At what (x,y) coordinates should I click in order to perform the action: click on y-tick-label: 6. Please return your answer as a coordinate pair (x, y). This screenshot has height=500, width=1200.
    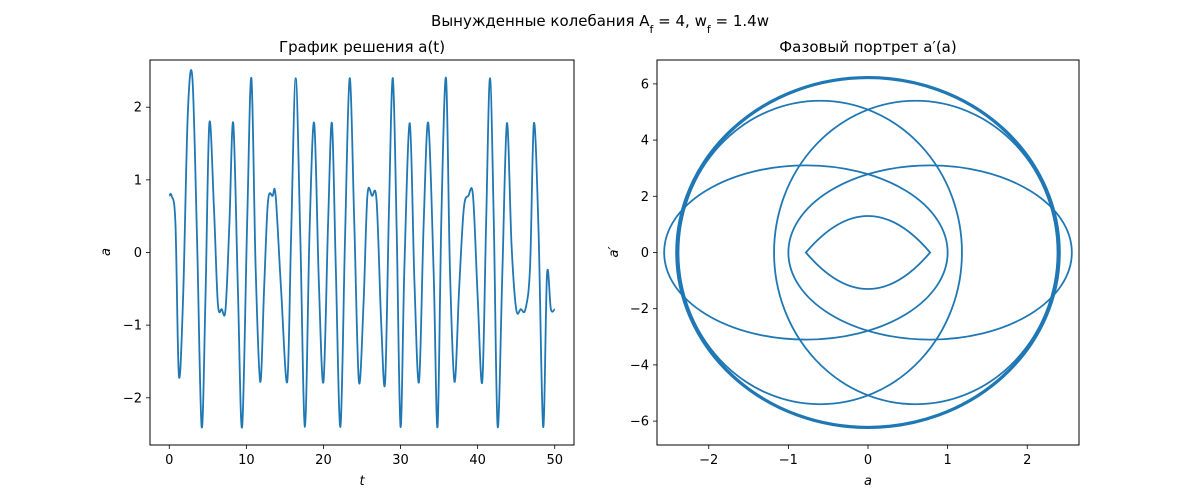
    Looking at the image, I should click on (645, 84).